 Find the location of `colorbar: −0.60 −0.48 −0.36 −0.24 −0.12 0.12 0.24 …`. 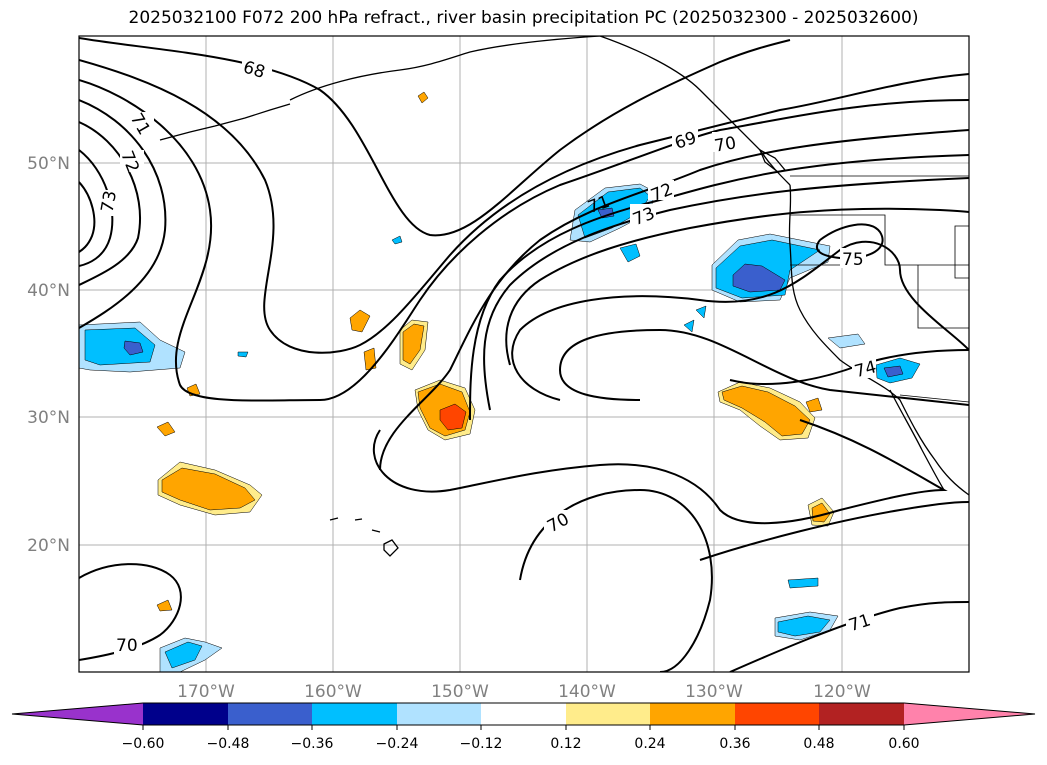

colorbar: −0.60 −0.48 −0.36 −0.24 −0.12 0.12 0.24 … is located at coordinates (523, 727).